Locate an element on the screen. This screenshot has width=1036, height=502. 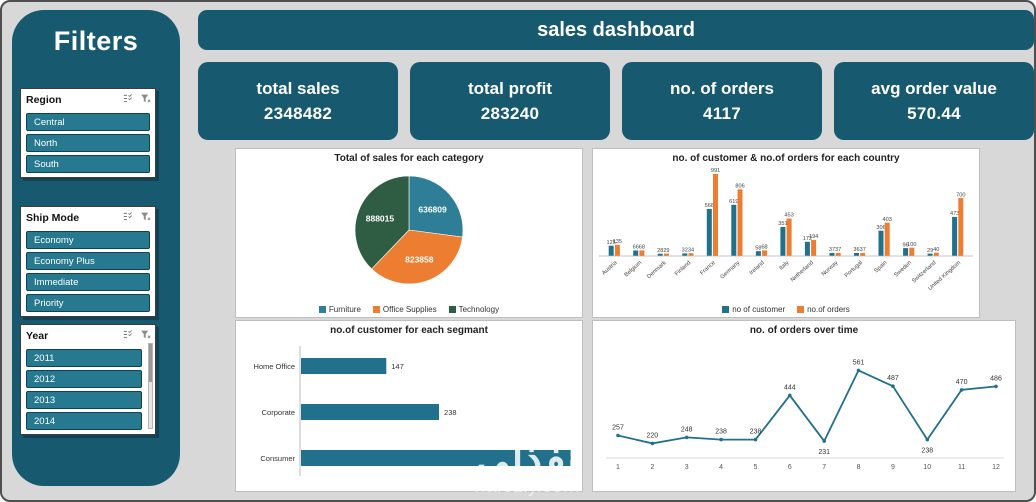
chart-text: 403 is located at coordinates (887, 220).